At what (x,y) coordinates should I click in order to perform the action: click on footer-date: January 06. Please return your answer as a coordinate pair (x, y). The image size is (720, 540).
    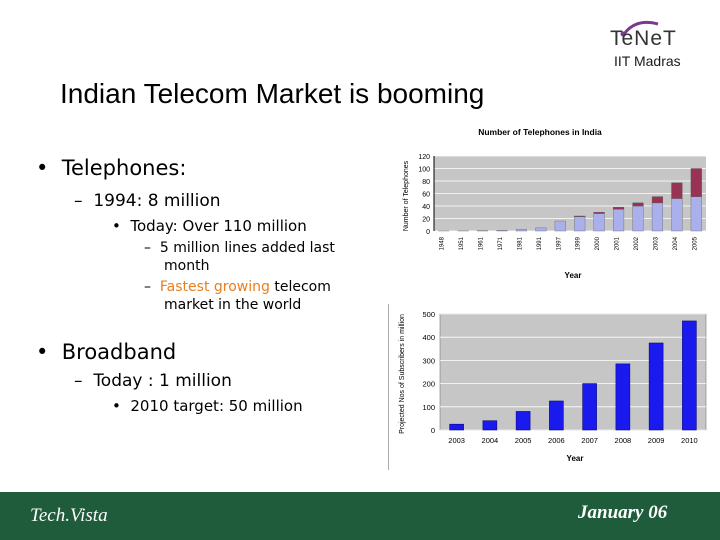
    Looking at the image, I should click on (623, 512).